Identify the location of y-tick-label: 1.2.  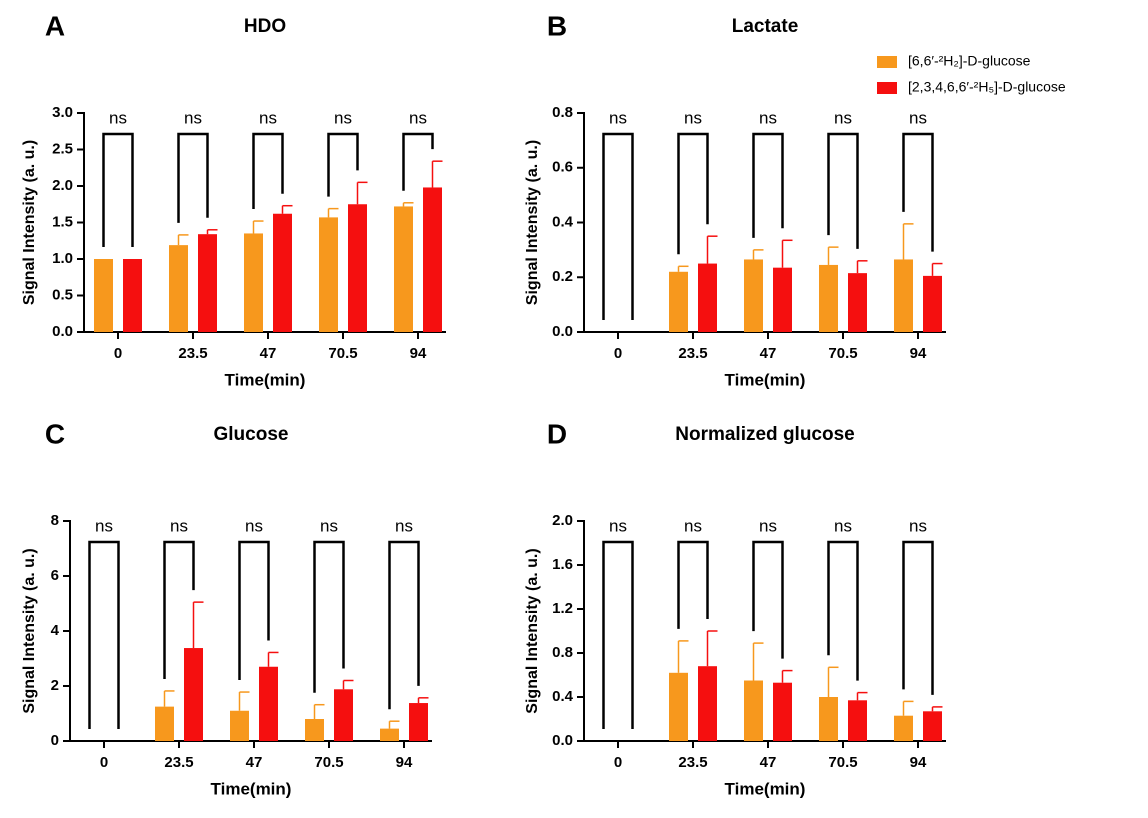
(562, 608).